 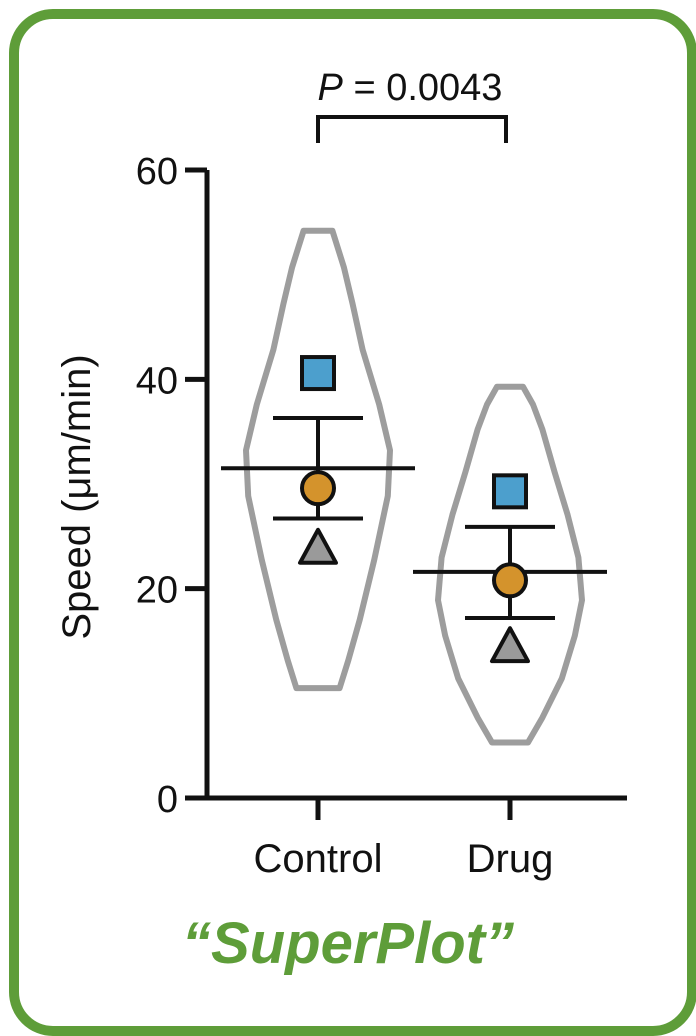 I want to click on group-drug, so click(x=510, y=564).